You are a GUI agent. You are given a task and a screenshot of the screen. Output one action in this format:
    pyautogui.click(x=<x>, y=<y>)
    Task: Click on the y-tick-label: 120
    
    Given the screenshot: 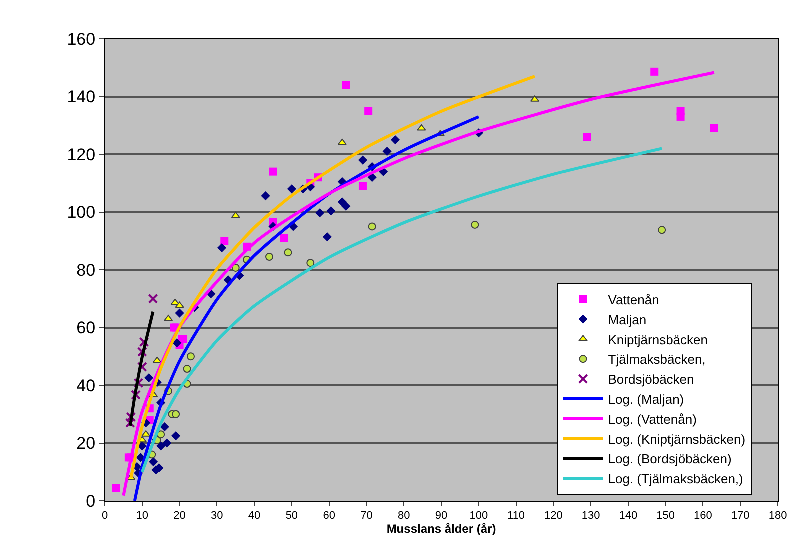 What is the action you would take?
    pyautogui.click(x=81, y=154)
    